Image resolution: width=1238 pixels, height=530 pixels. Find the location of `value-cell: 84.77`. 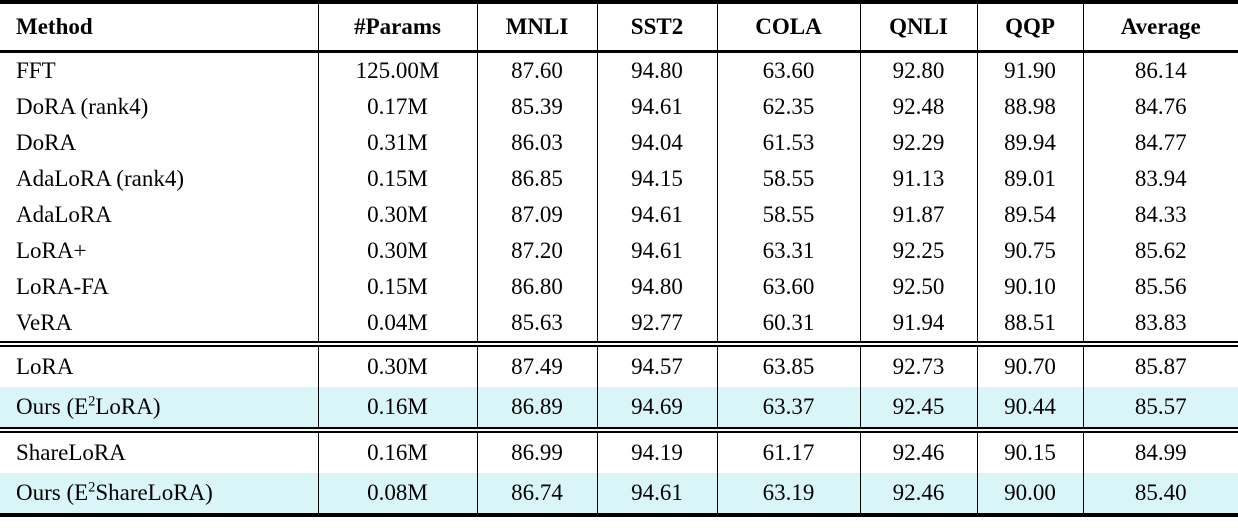

value-cell: 84.77 is located at coordinates (1160, 143).